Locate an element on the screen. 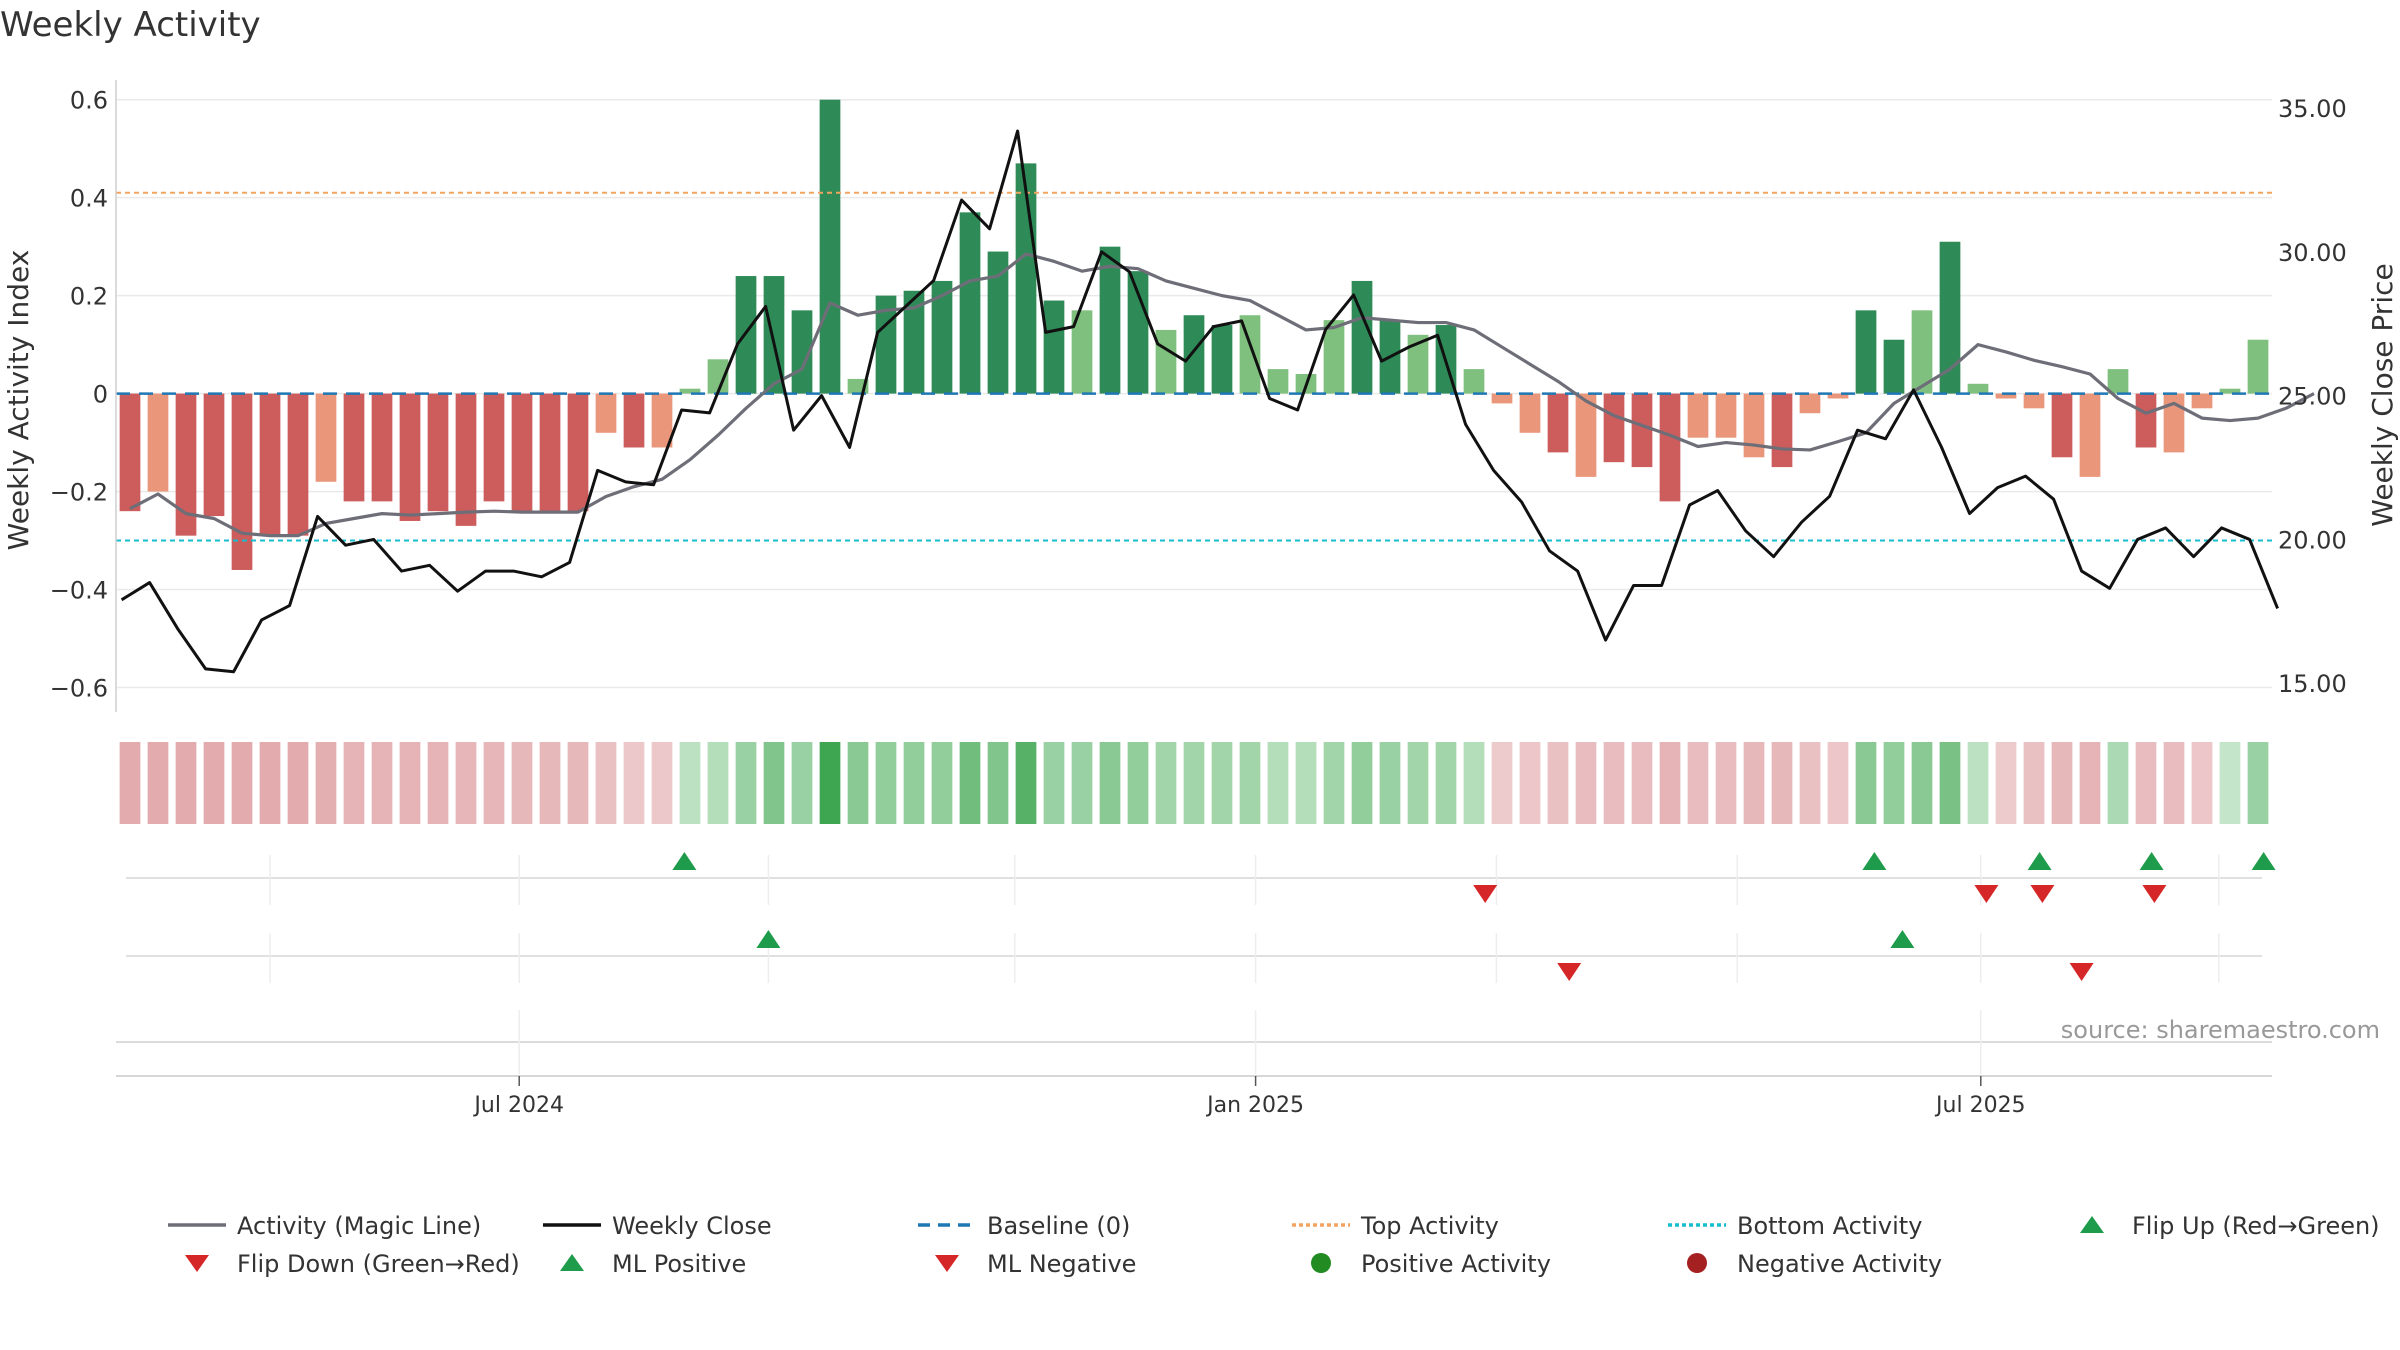  legend-label: Activity (Magic Line) is located at coordinates (359, 1226).